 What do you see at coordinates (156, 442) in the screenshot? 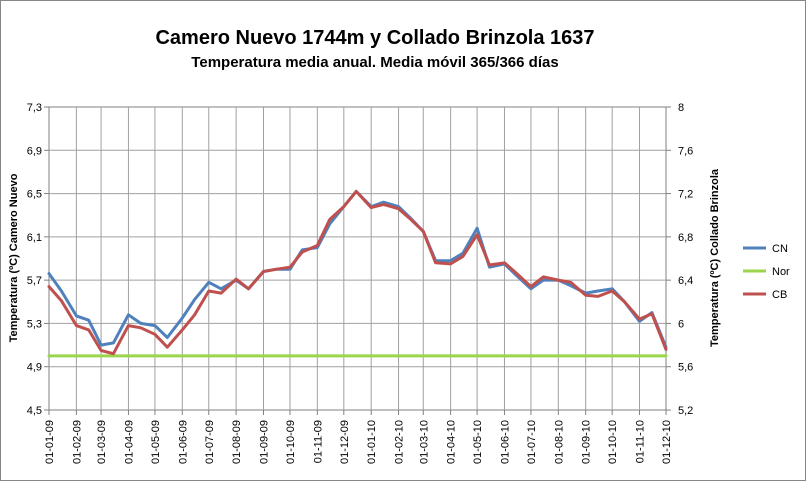
I see `x-tick-label: 01-05-09` at bounding box center [156, 442].